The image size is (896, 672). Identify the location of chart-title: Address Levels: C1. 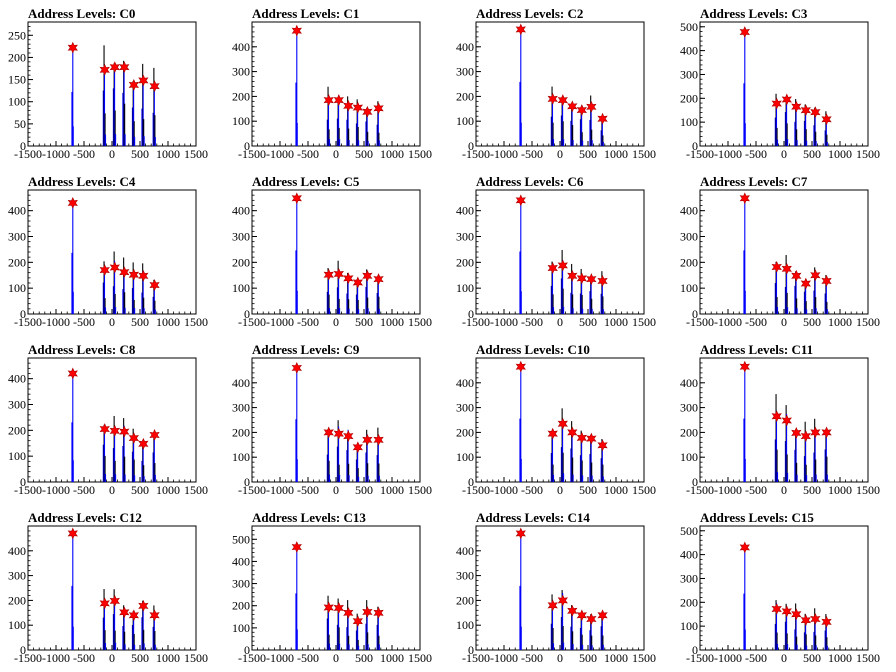
(306, 13).